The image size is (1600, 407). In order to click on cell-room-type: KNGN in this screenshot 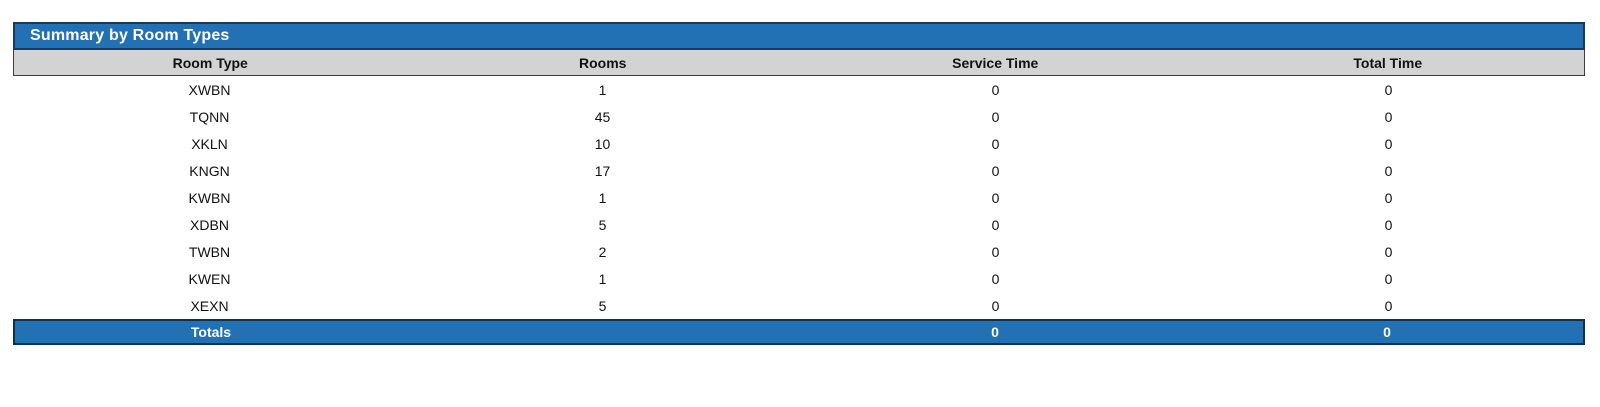, I will do `click(209, 170)`.